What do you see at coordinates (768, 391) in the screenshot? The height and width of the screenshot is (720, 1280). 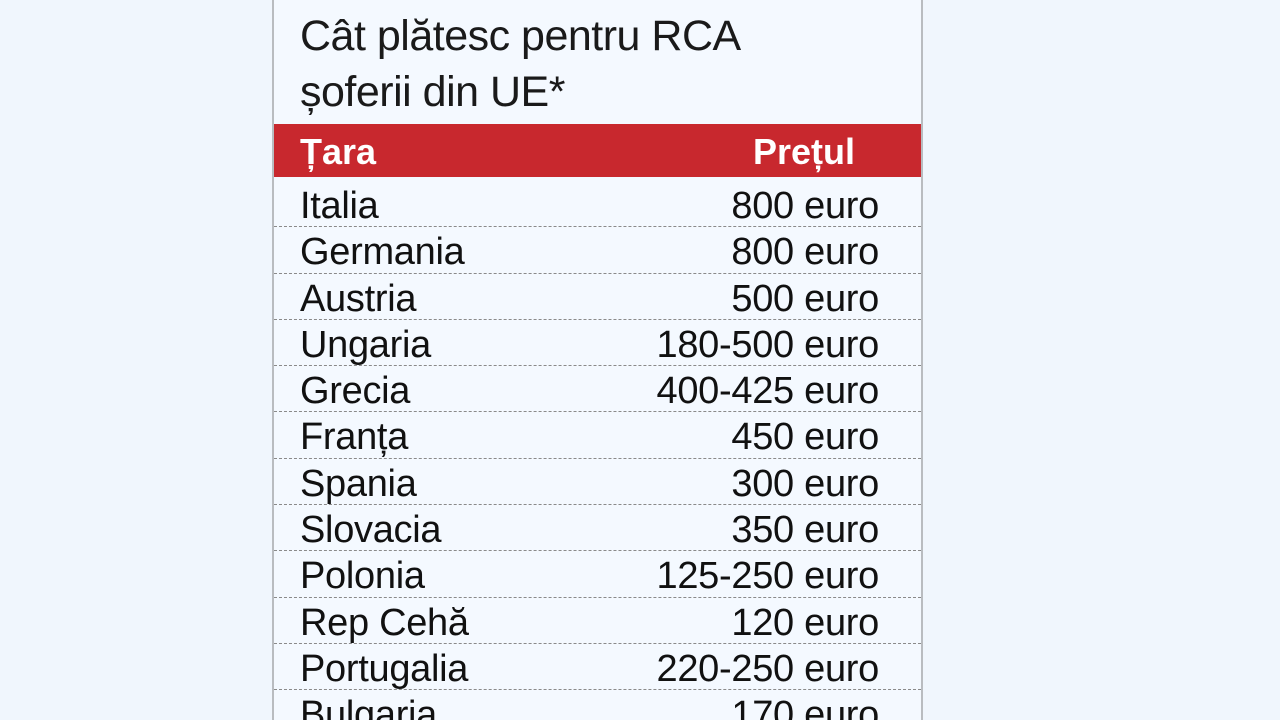 I see `price-cell: 400-425 euro` at bounding box center [768, 391].